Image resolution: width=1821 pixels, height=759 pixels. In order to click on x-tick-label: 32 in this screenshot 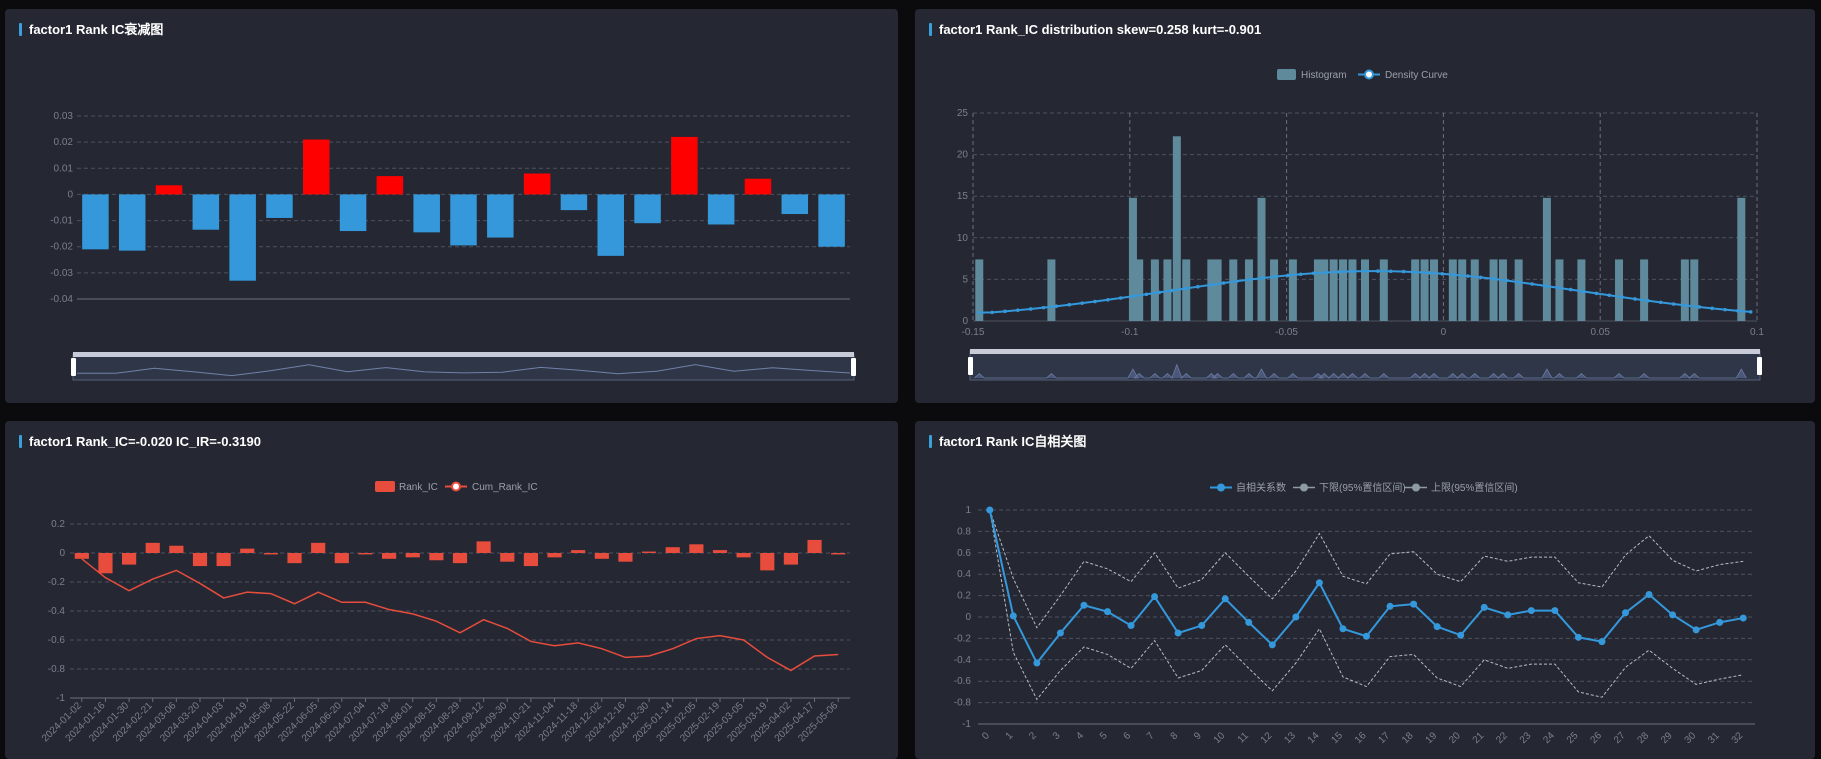, I will do `click(1738, 738)`.